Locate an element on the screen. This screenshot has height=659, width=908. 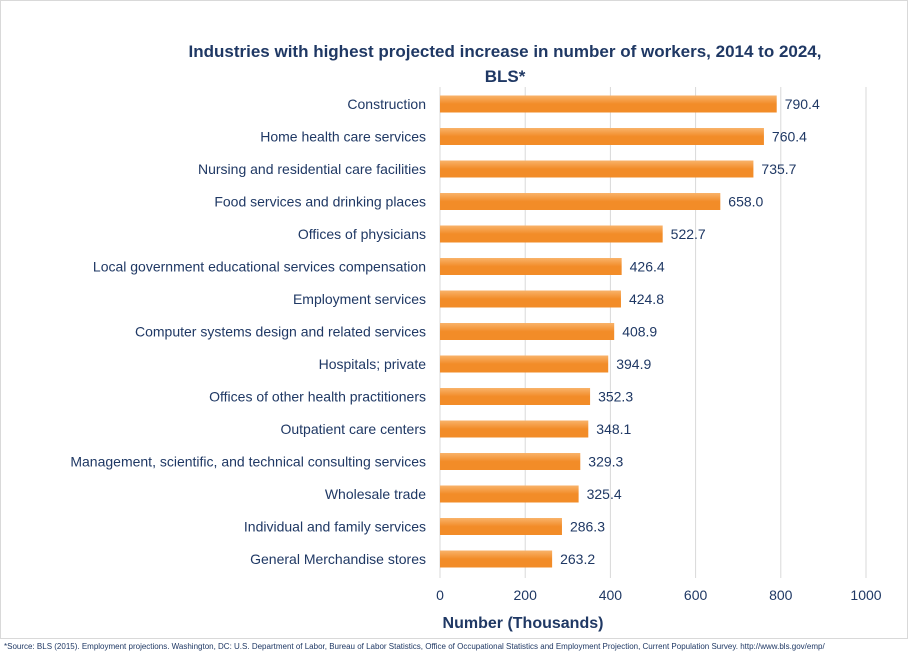
value-label: 348.1 is located at coordinates (613, 429).